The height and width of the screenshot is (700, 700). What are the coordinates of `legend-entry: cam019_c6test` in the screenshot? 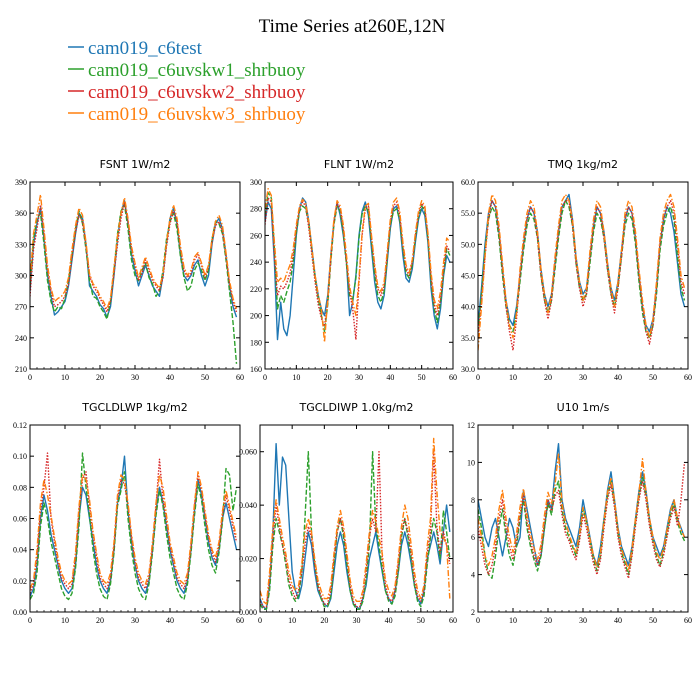 It's located at (135, 48).